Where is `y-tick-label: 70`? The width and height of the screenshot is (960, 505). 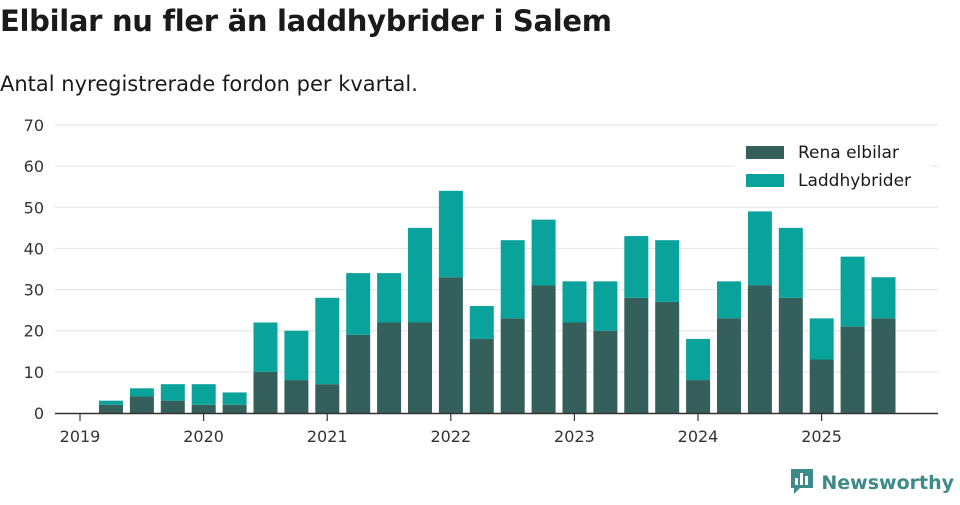
y-tick-label: 70 is located at coordinates (34, 125).